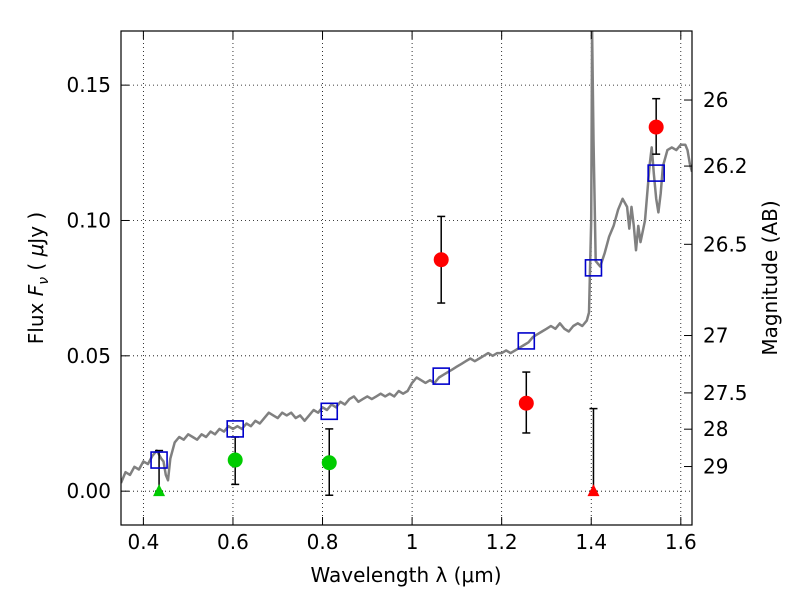 Image resolution: width=800 pixels, height=600 pixels. I want to click on y2-tick-label: 26.5, so click(725, 244).